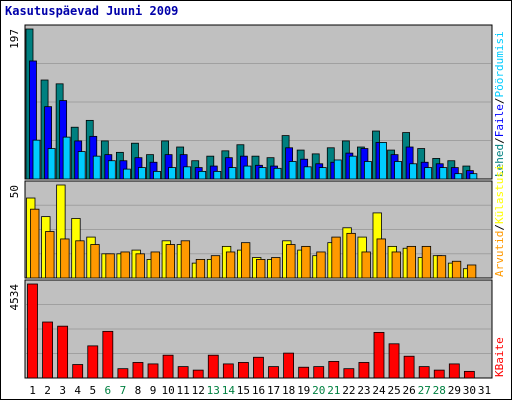 This screenshot has width=512, height=400. What do you see at coordinates (383, 161) in the screenshot?
I see `bar-pöördumisi-day-24` at bounding box center [383, 161].